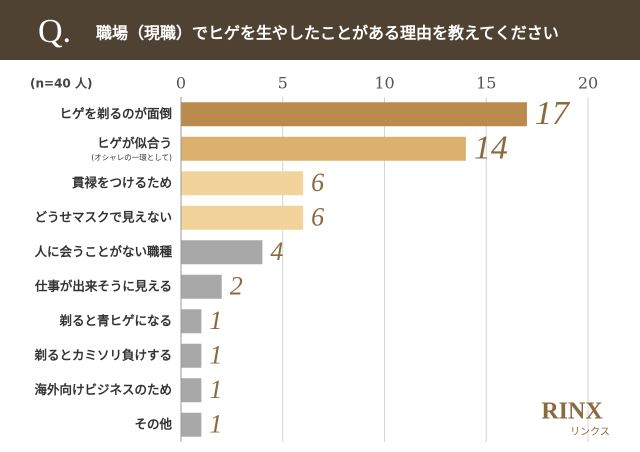  Describe the element at coordinates (153, 423) in the screenshot. I see `category-label: その他` at that location.